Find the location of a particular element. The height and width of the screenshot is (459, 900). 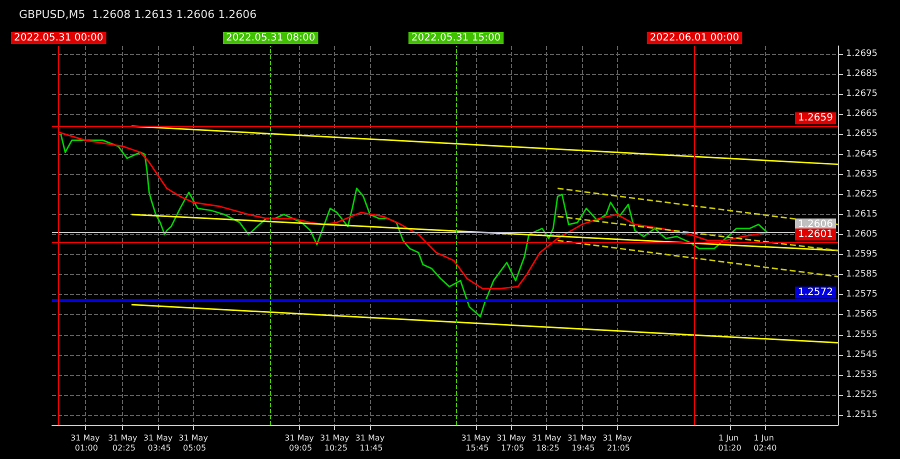

y-tick-label: 1.2525 is located at coordinates (862, 395).